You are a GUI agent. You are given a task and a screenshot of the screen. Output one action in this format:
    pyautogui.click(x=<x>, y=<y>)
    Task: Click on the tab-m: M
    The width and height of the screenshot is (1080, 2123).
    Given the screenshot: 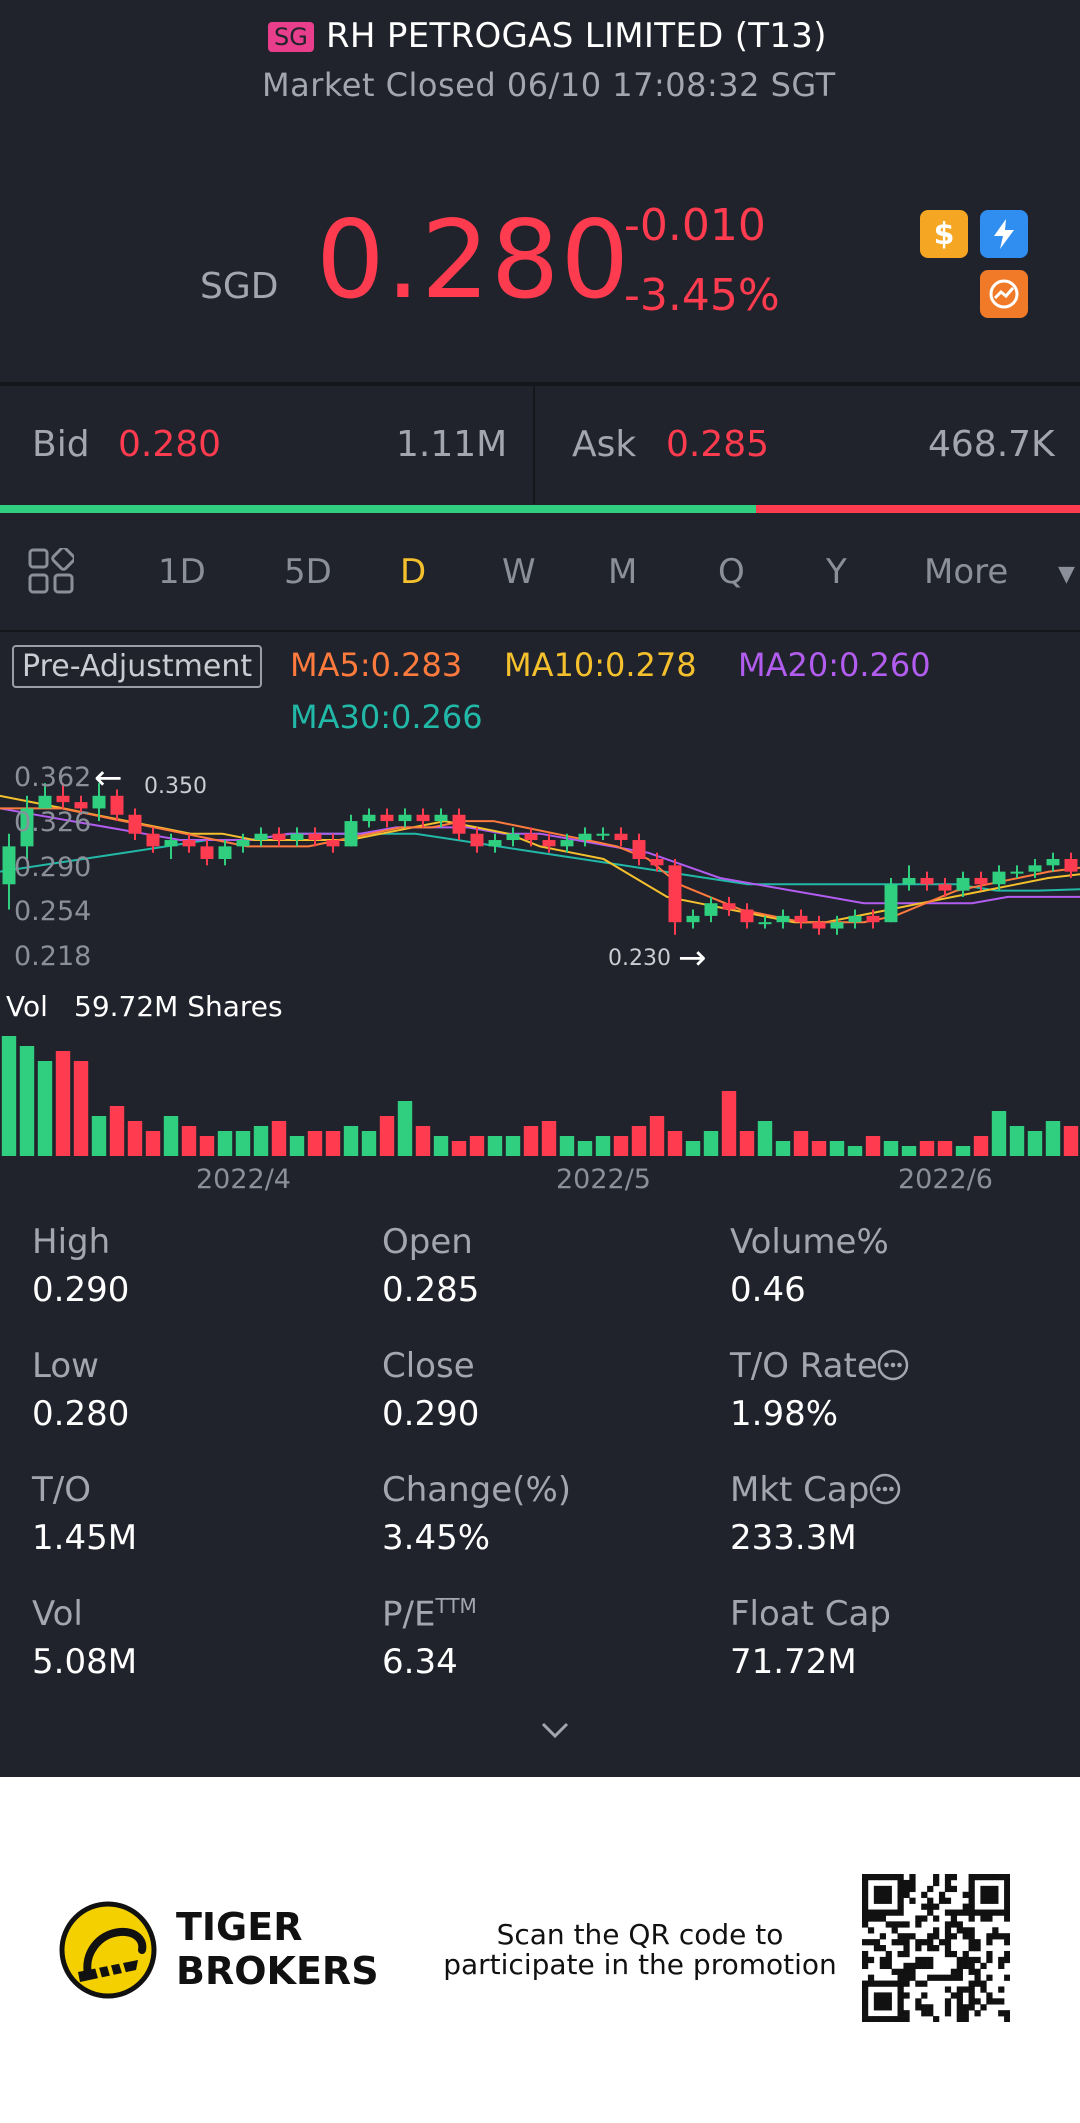 What is the action you would take?
    pyautogui.click(x=623, y=572)
    